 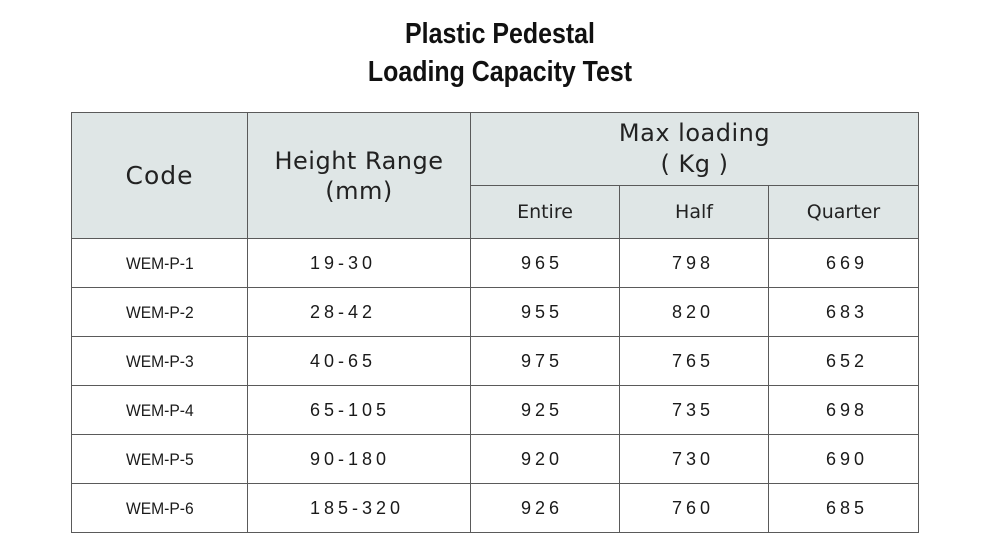 I want to click on cell-entire-value: 965, so click(x=542, y=262).